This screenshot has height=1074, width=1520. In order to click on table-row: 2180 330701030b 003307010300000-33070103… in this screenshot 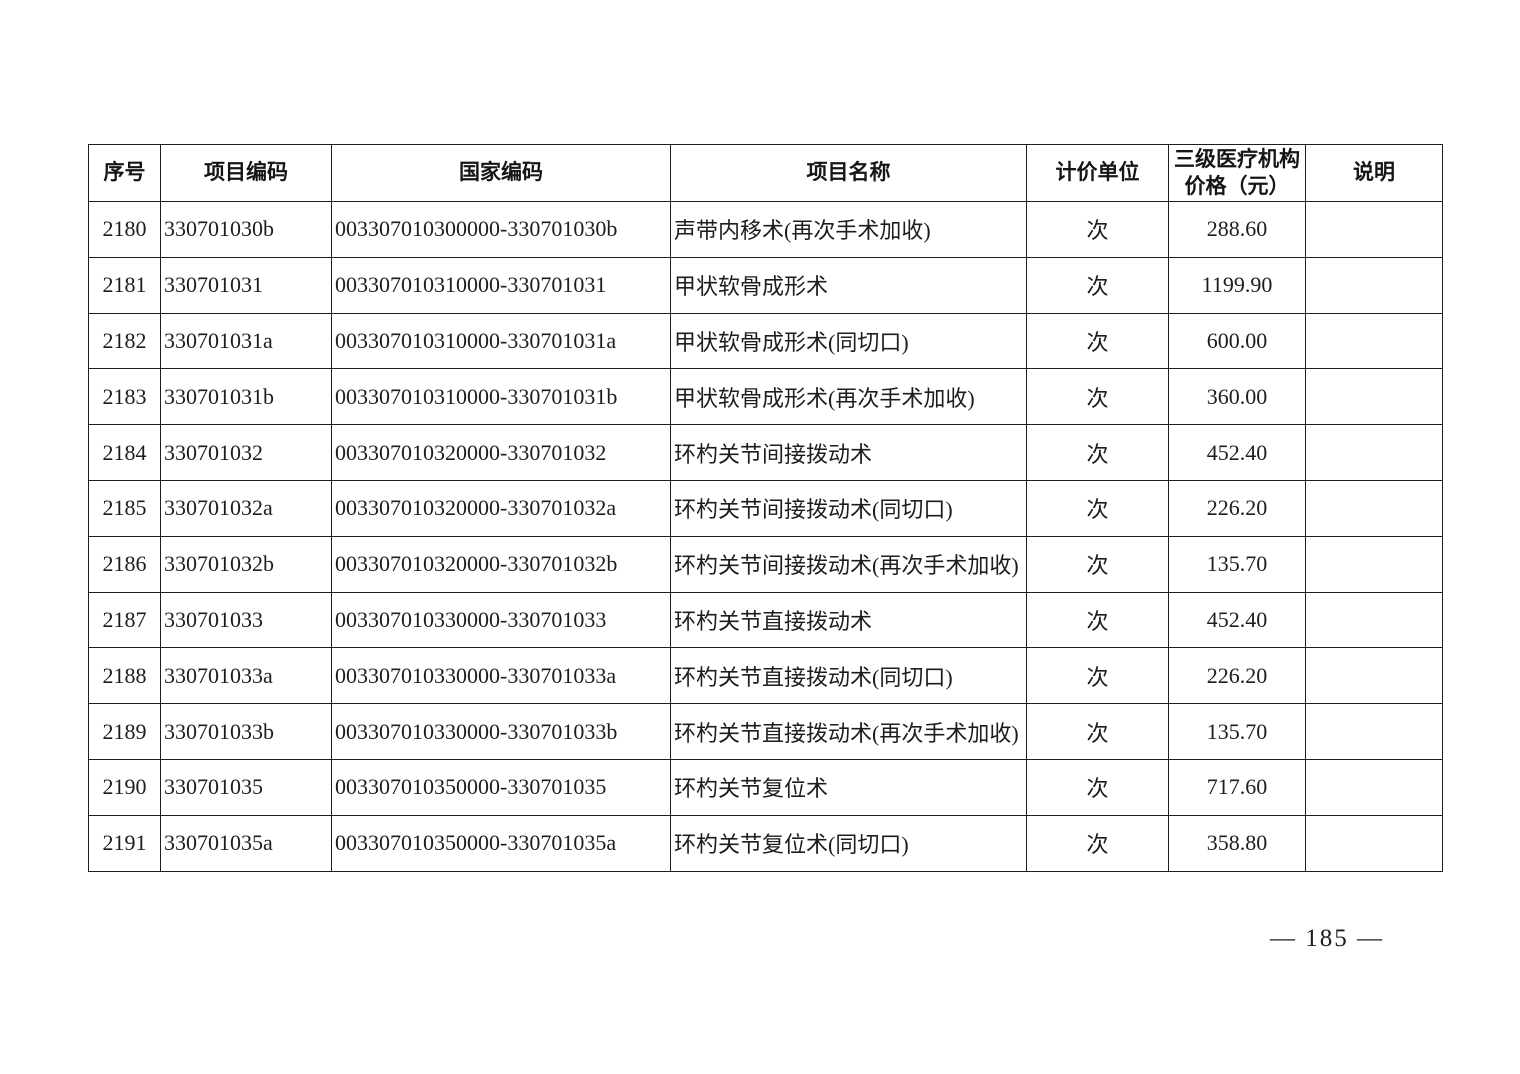, I will do `click(765, 229)`.